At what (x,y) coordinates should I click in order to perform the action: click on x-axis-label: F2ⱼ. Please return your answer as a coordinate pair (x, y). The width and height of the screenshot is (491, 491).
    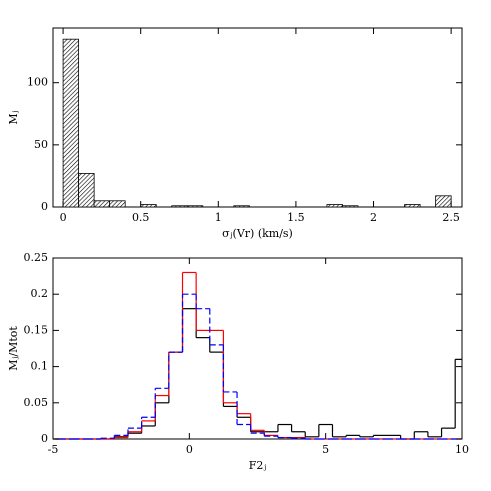
    Looking at the image, I should click on (258, 465).